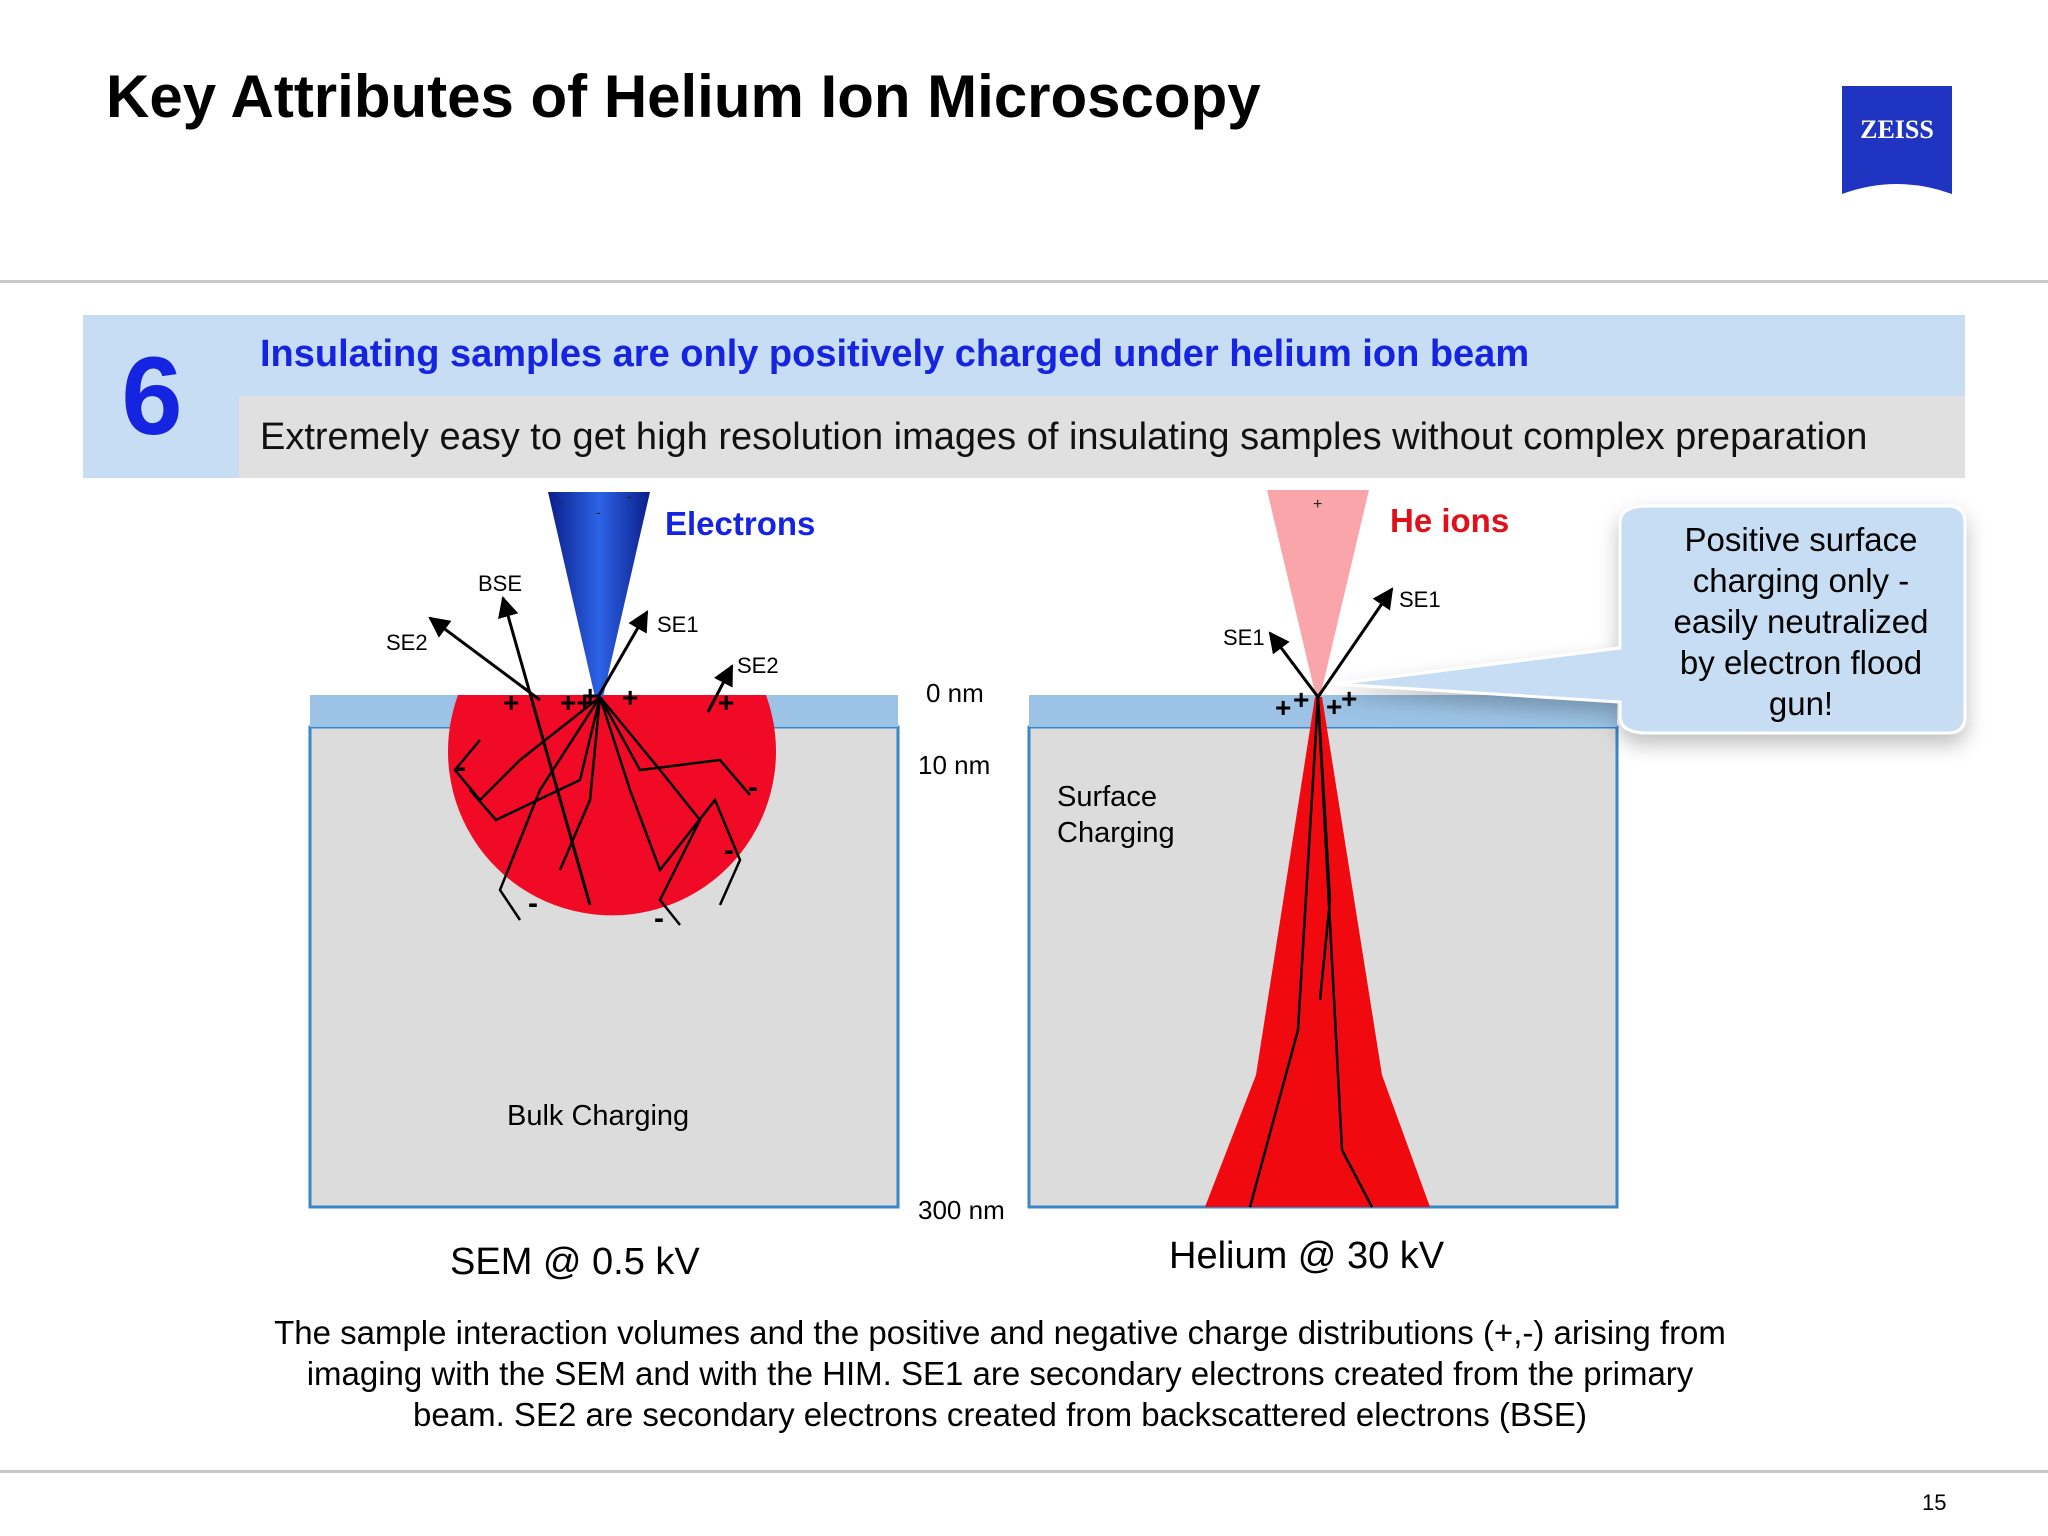 This screenshot has width=2048, height=1536. Describe the element at coordinates (1801, 662) in the screenshot. I see `callout-line: by electron flood` at that location.